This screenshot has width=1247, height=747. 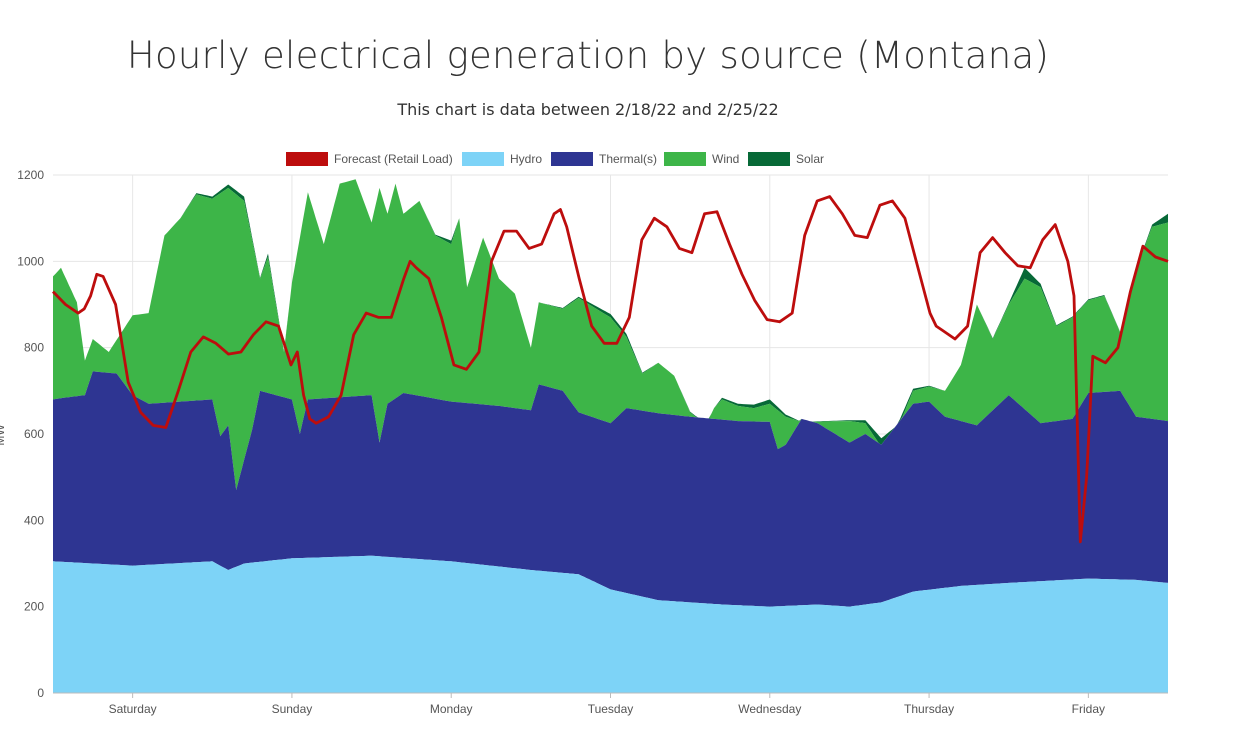 What do you see at coordinates (1088, 709) in the screenshot?
I see `x-tick-label: Friday` at bounding box center [1088, 709].